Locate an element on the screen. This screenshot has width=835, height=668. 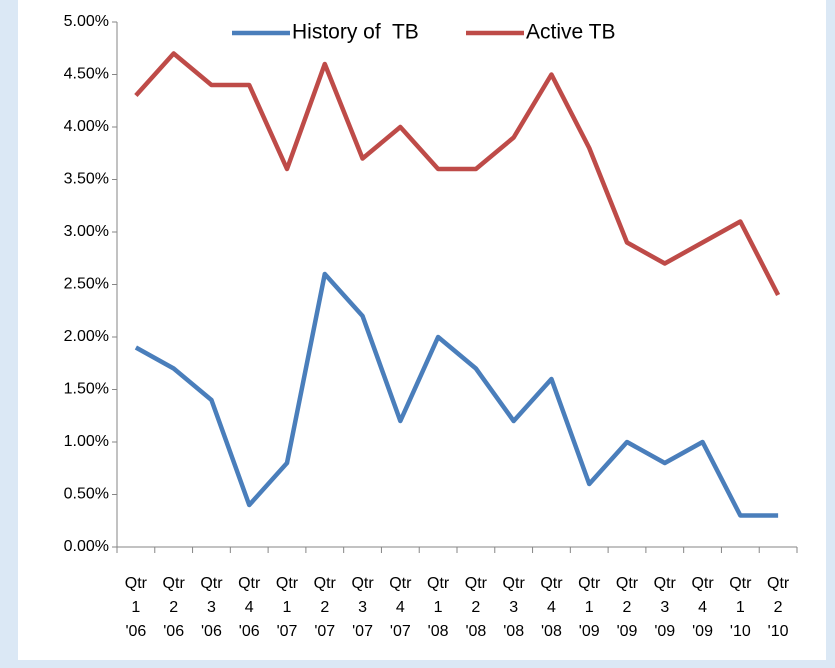
x-tick-label: Qtr 3 '08 is located at coordinates (514, 607).